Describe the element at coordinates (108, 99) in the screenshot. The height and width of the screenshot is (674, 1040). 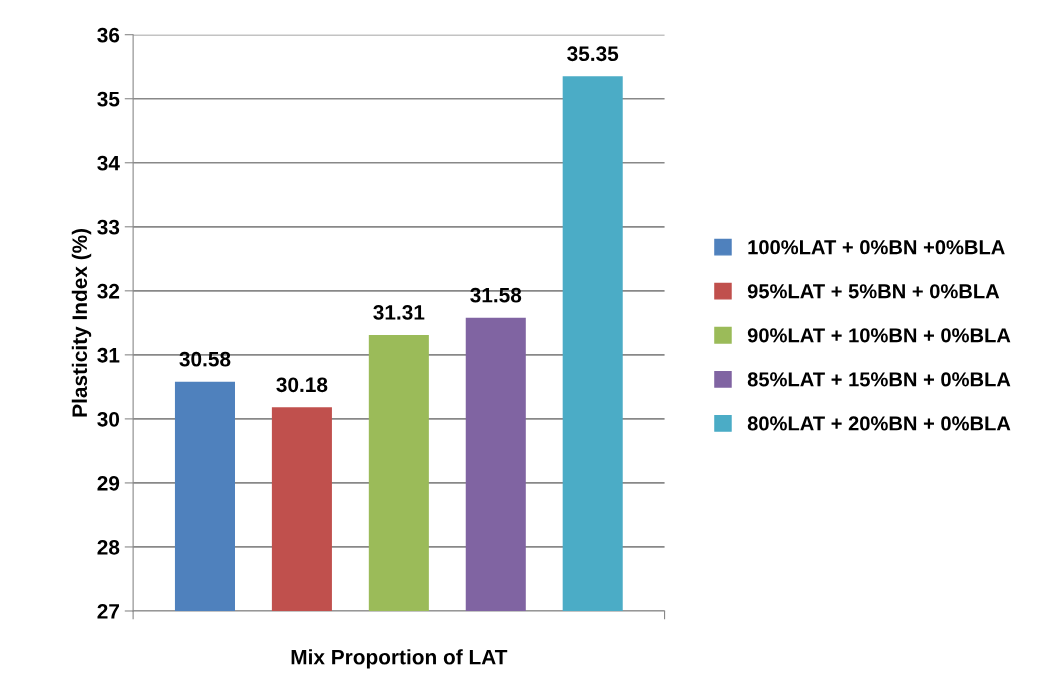
I see `y-tick-label: 35` at that location.